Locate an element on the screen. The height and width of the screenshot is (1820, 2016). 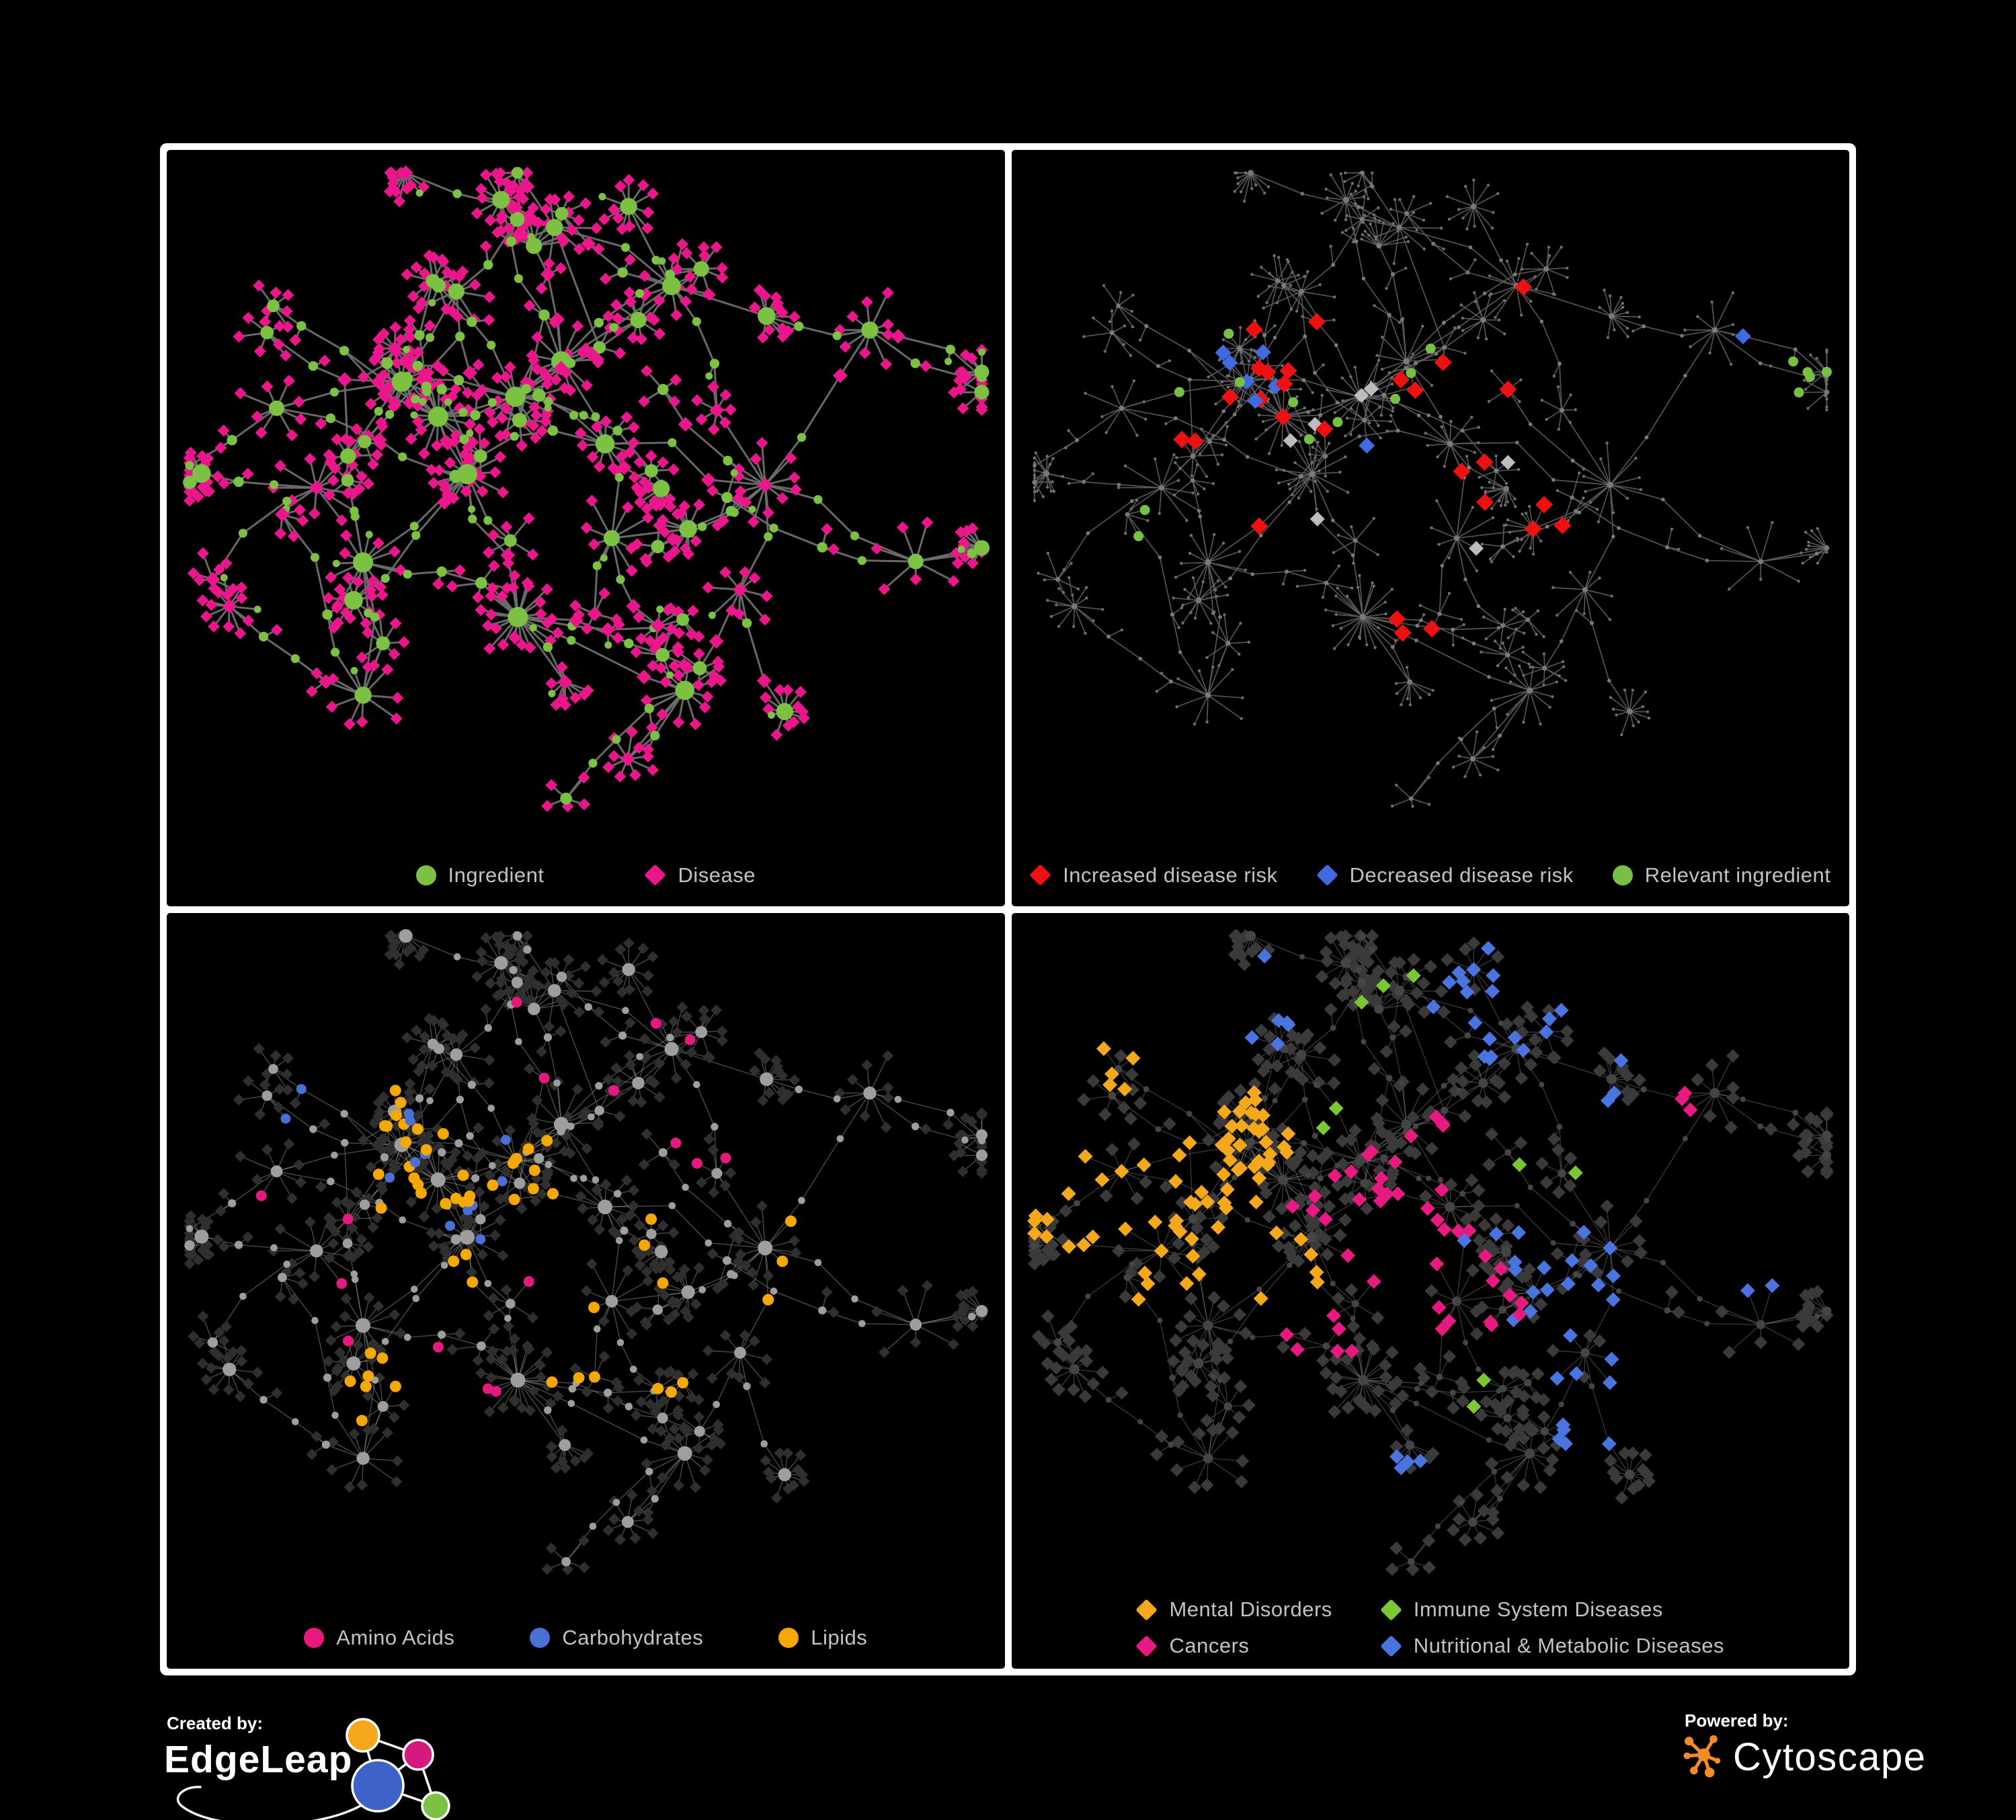
edgeleap-logo is located at coordinates (313, 1769).